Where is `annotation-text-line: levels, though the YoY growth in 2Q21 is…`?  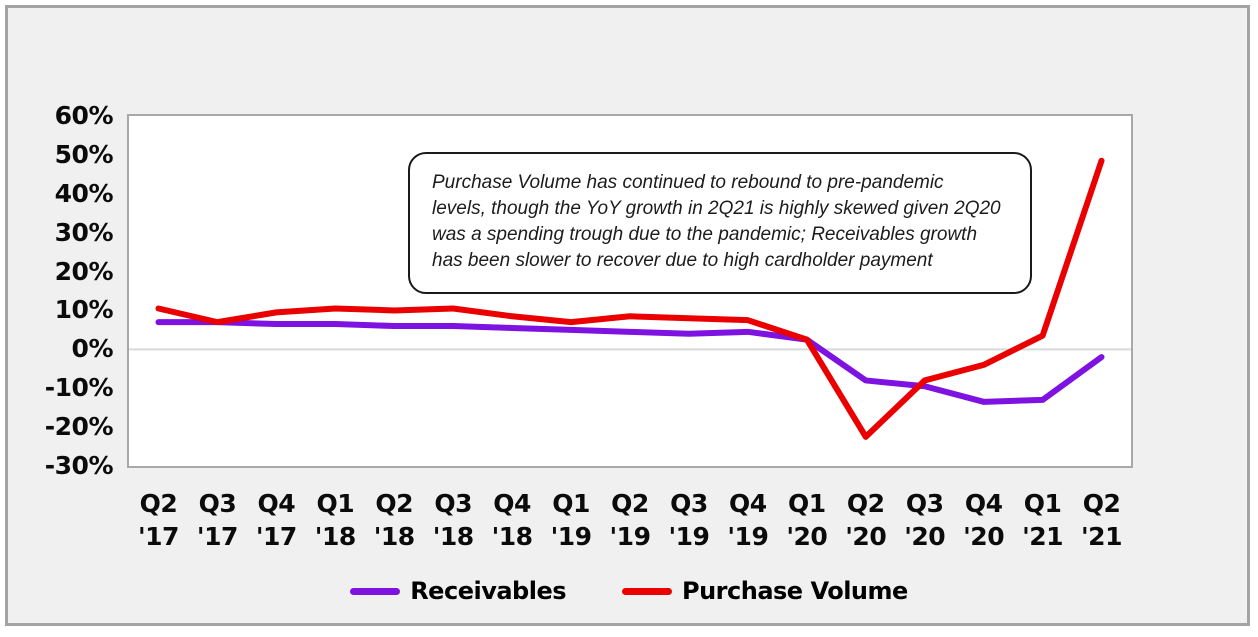
annotation-text-line: levels, though the YoY growth in 2Q21 is… is located at coordinates (716, 208).